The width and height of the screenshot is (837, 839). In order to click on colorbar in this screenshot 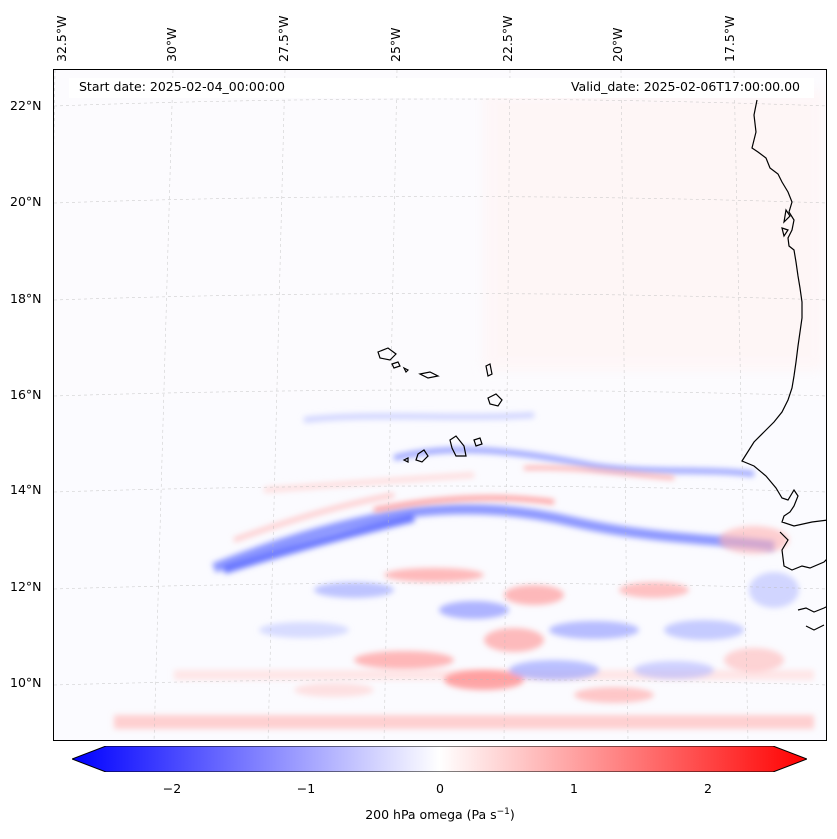, I will do `click(439, 759)`.